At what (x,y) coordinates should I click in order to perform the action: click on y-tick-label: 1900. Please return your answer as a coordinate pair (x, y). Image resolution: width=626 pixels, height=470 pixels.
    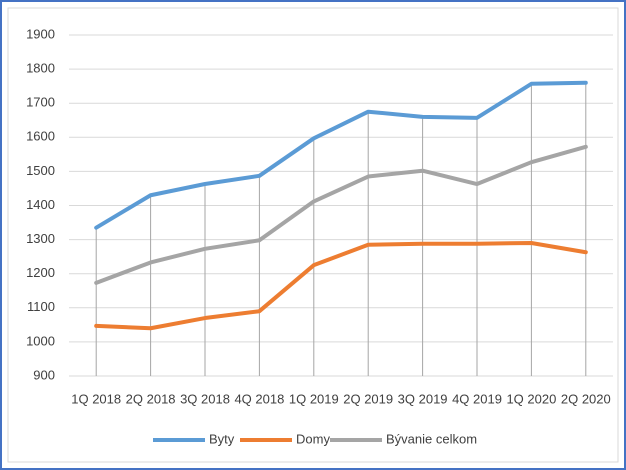
    Looking at the image, I should click on (40, 33).